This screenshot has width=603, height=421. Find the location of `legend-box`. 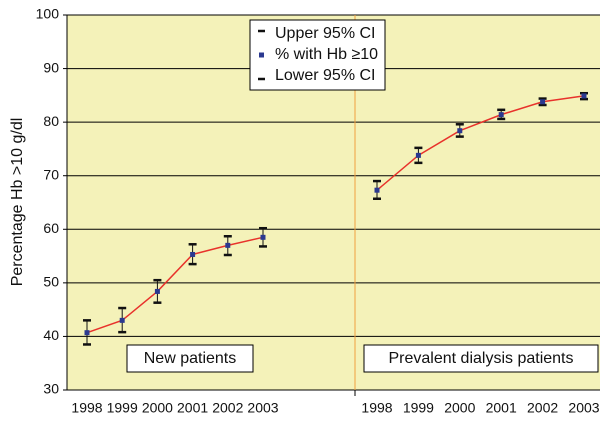

legend-box is located at coordinates (317, 55).